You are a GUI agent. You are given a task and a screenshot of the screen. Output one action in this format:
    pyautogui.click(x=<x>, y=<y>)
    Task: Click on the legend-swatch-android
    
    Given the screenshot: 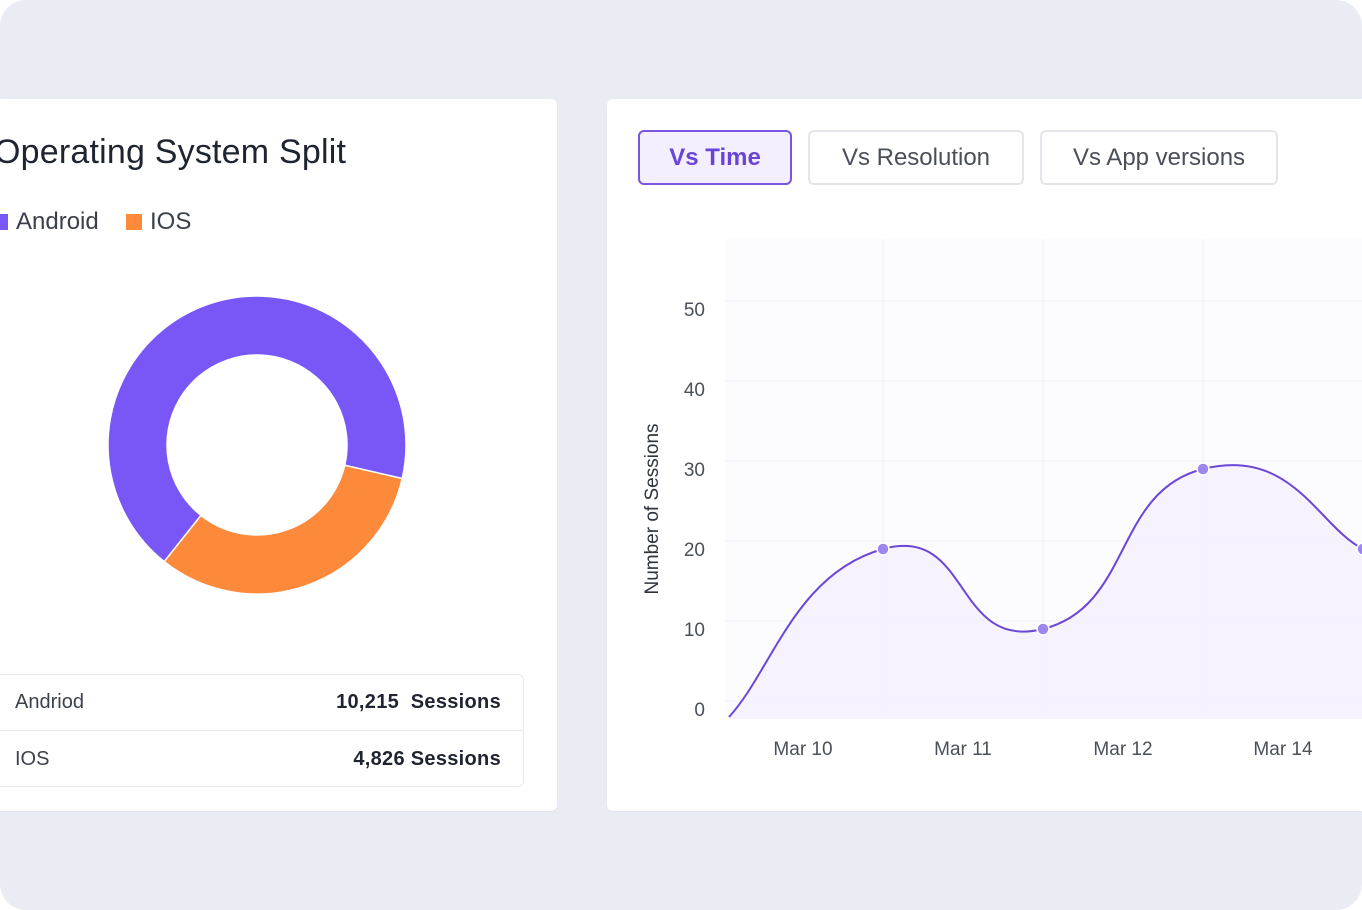 What is the action you would take?
    pyautogui.click(x=4, y=222)
    